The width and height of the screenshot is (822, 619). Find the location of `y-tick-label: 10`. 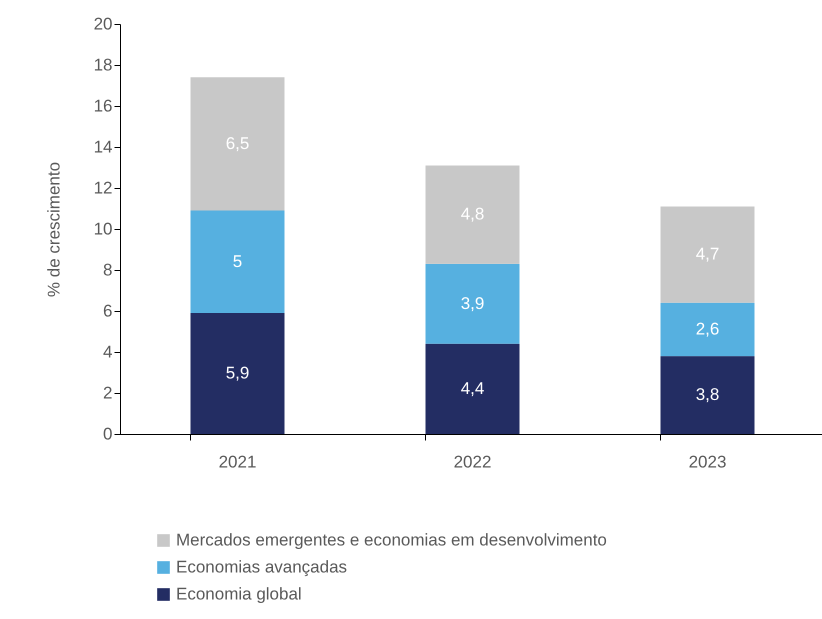

y-tick-label: 10 is located at coordinates (103, 229).